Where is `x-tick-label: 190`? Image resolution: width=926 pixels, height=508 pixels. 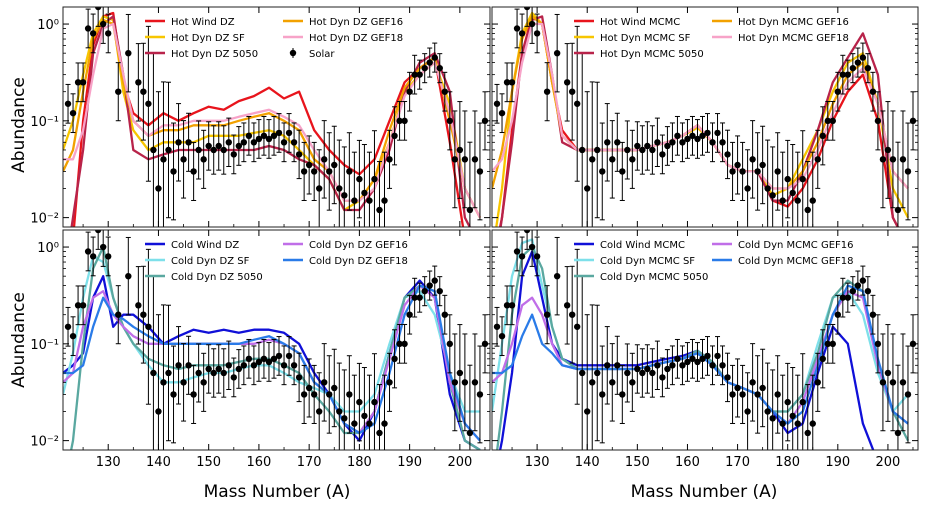
x-tick-label: 190 is located at coordinates (409, 462).